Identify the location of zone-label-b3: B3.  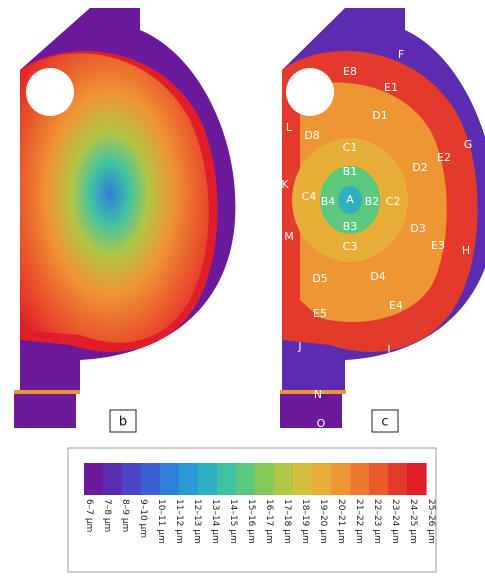
(350, 226).